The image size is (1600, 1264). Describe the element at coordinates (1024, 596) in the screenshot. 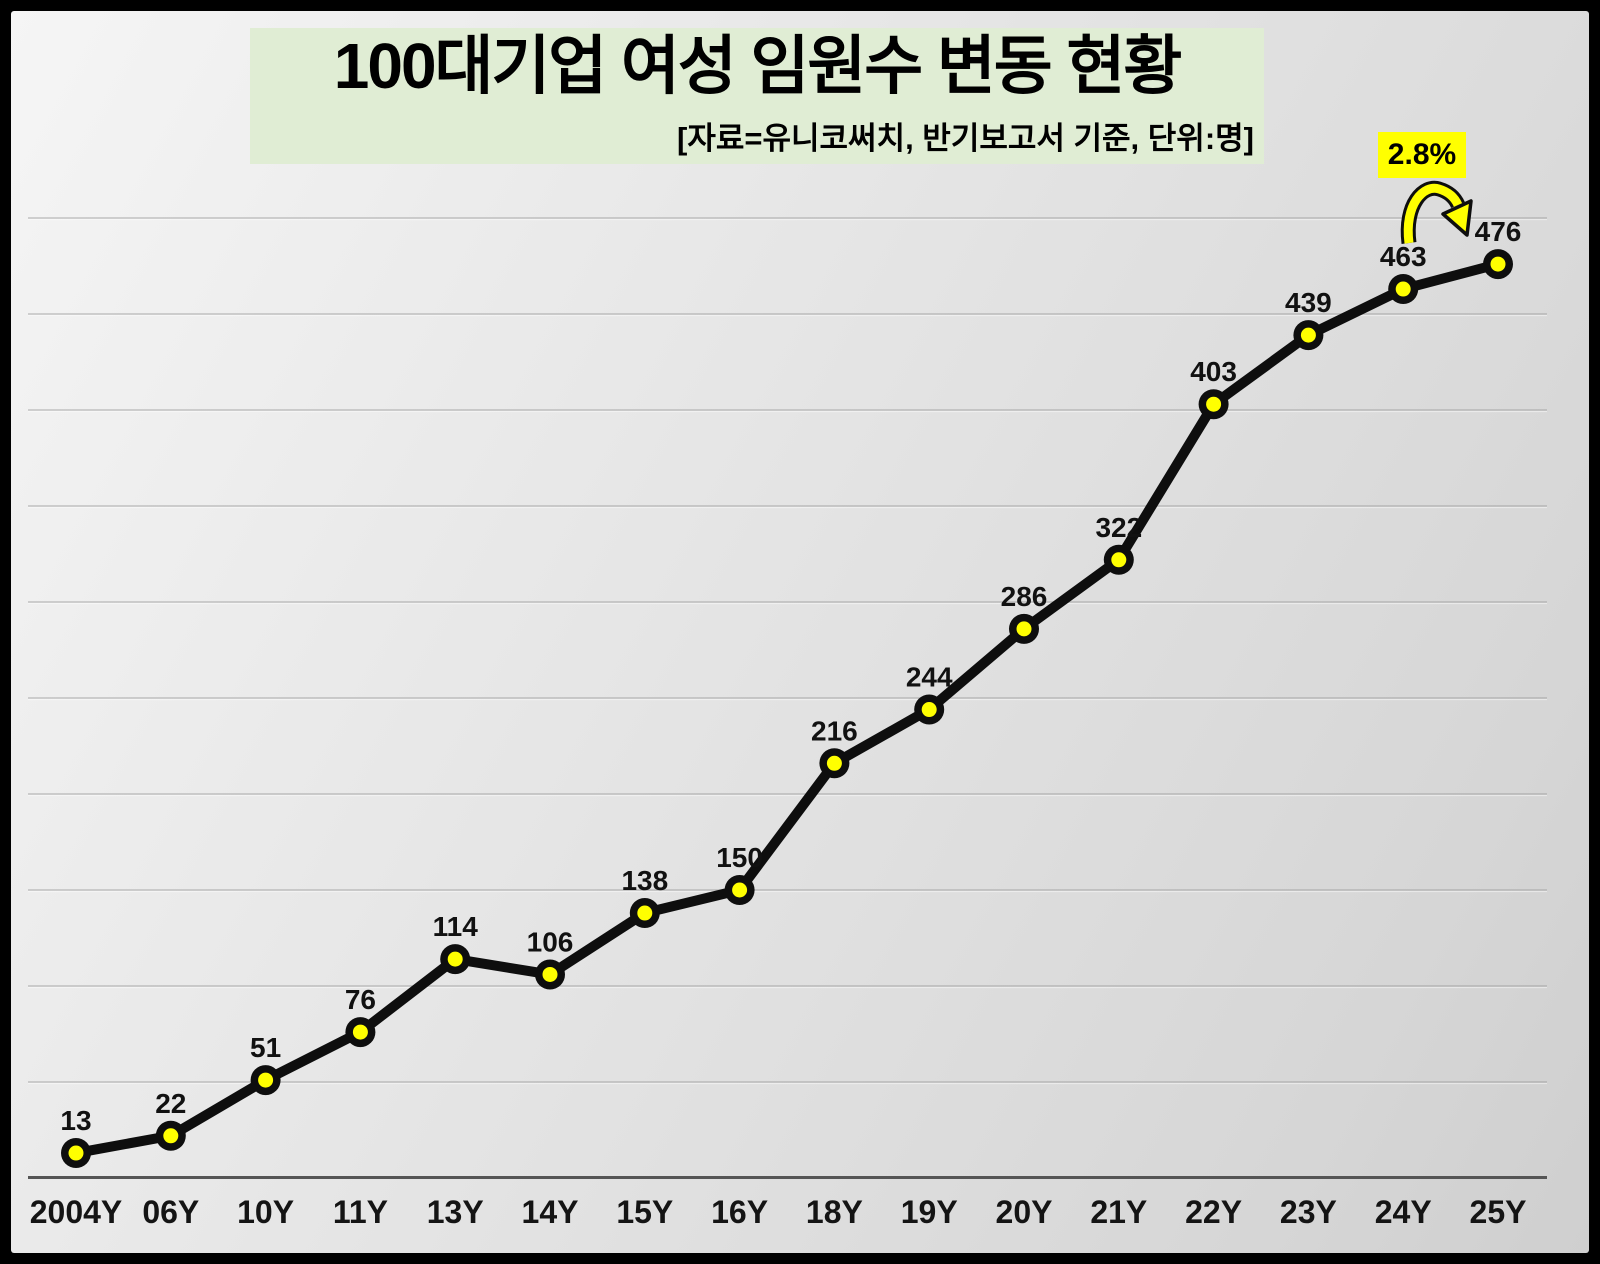

I see `data-label: 286` at that location.